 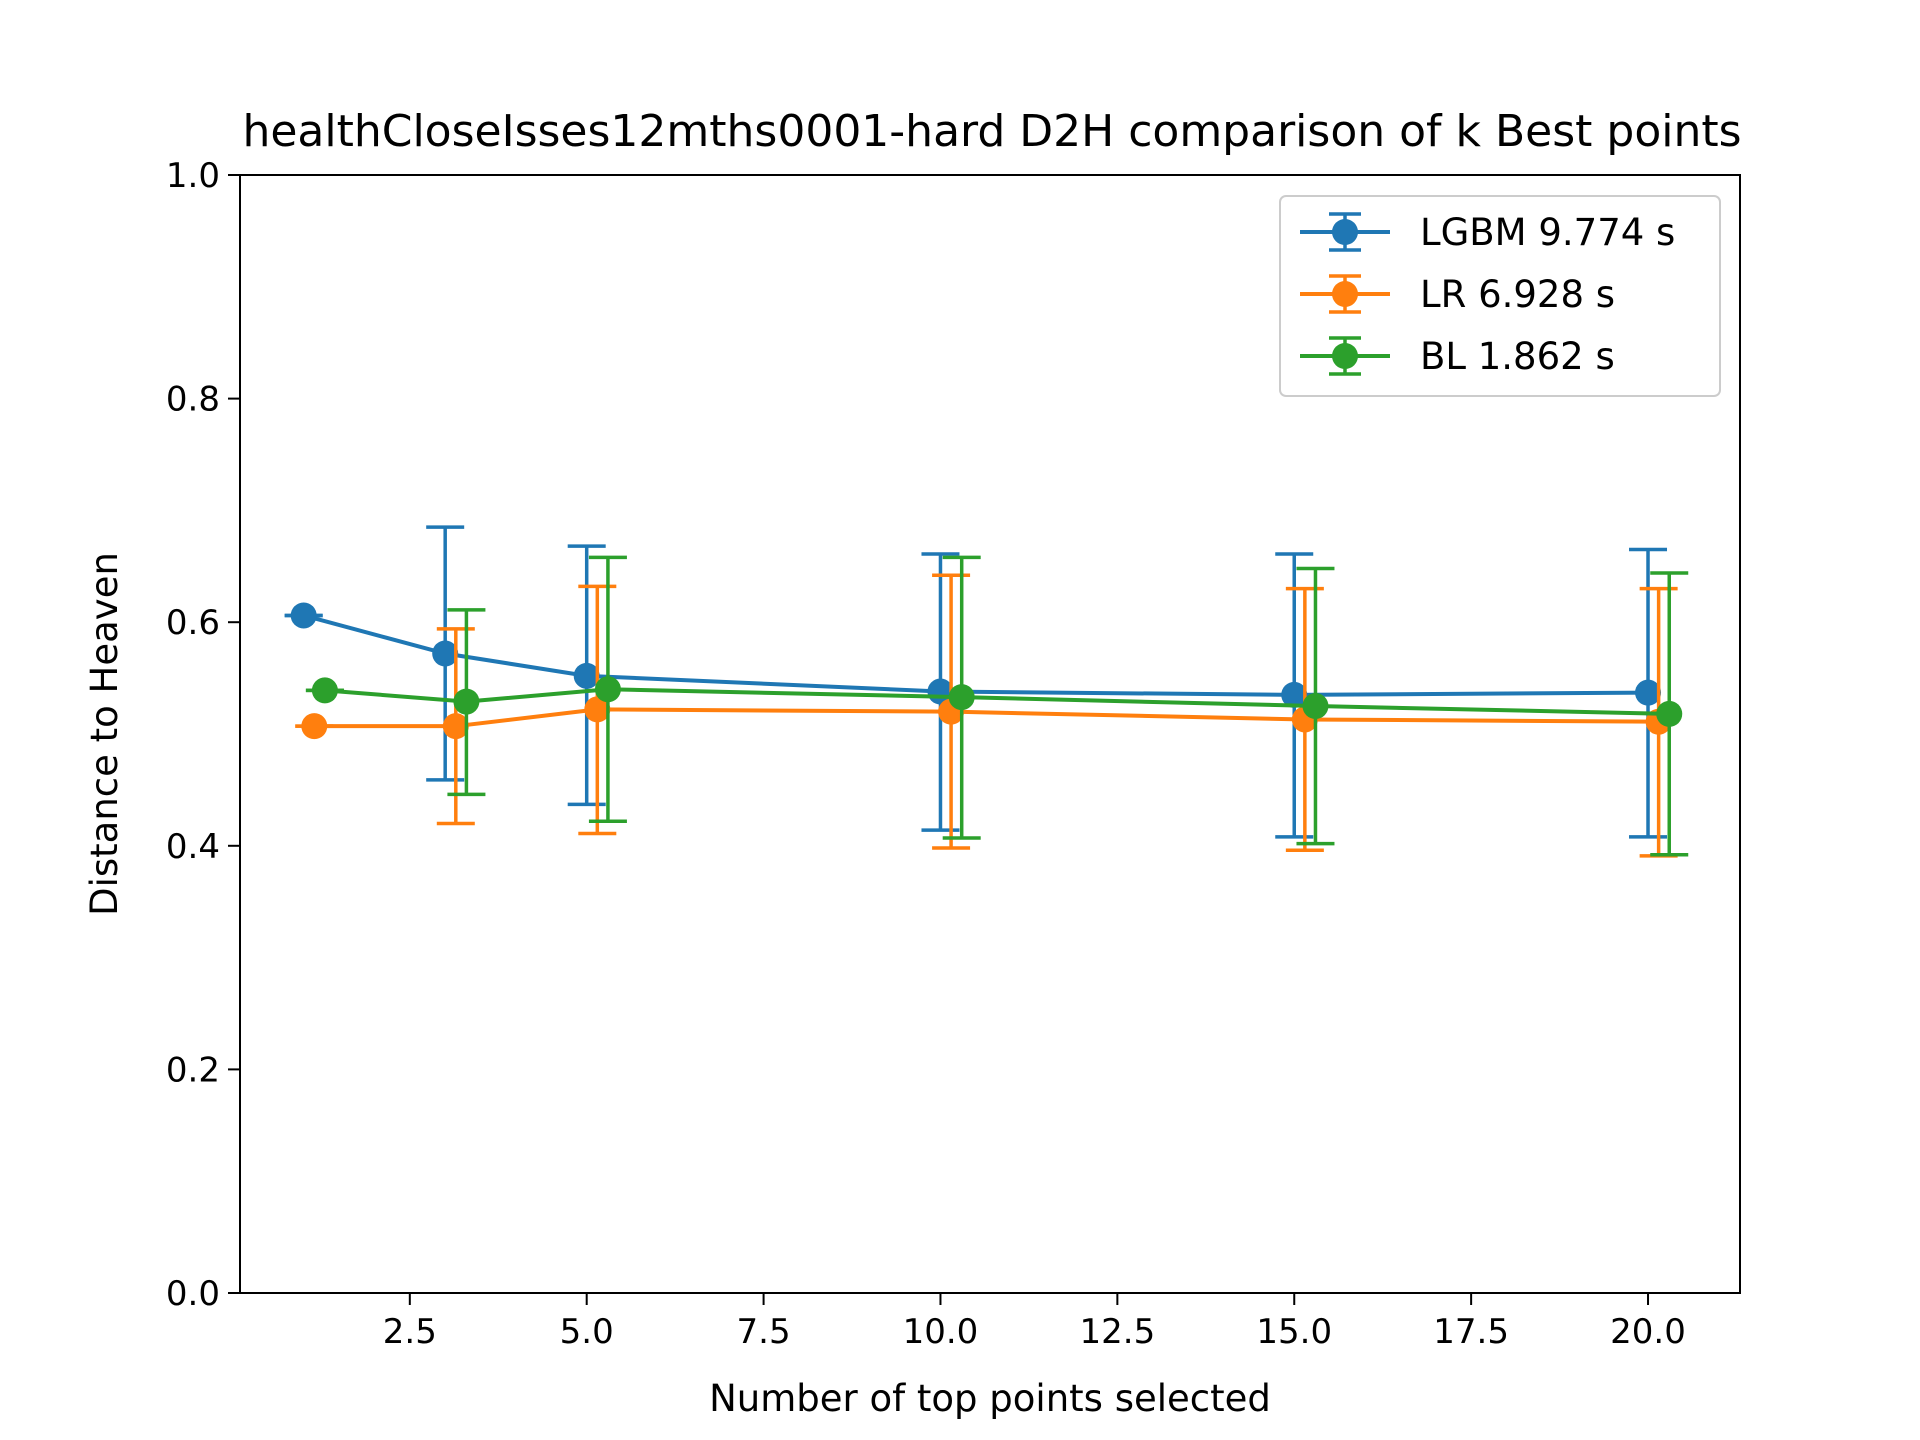 I want to click on x-axis: 2.5 5.0 7.5 10.0 12.5 15.0 17.5 20.0, so click(x=1034, y=1322).